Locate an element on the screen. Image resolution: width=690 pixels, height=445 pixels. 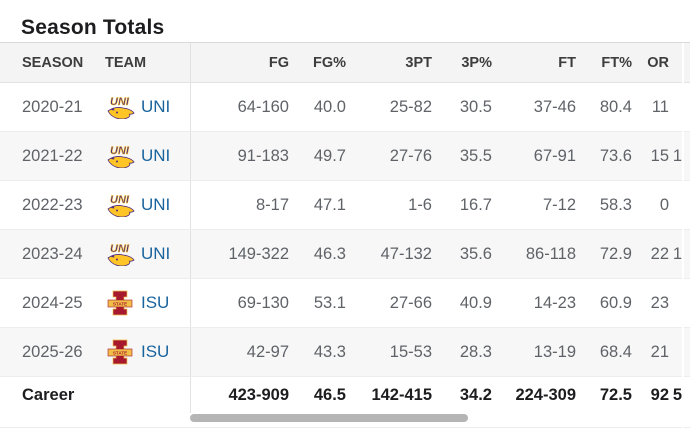
3p-pct-cell: 16.7 is located at coordinates (475, 204).